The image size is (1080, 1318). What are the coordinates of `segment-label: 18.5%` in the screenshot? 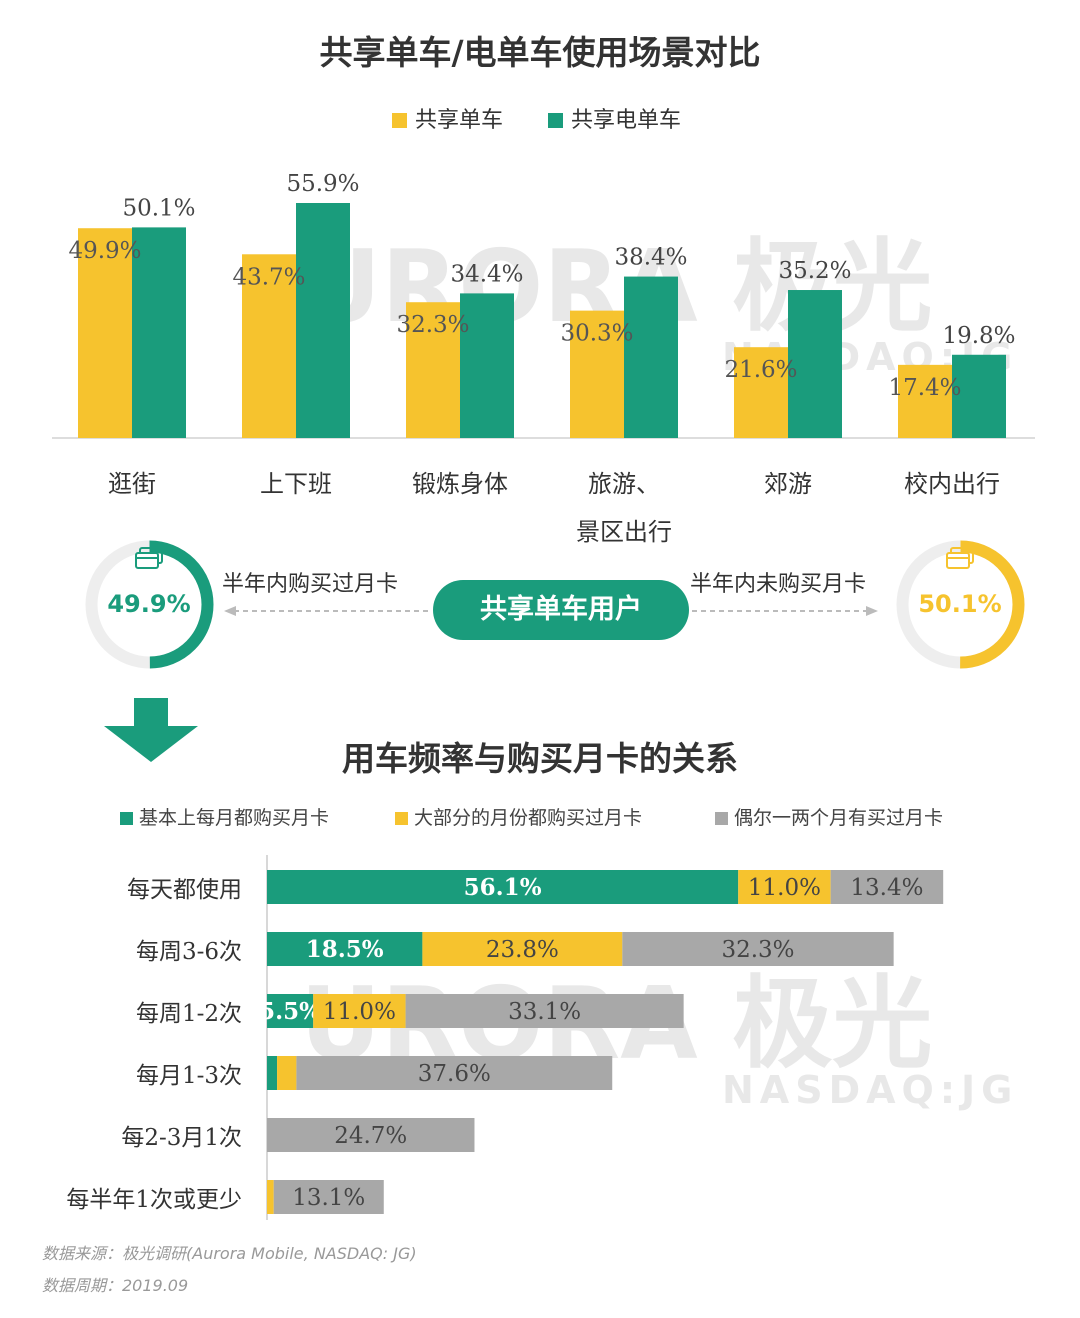 It's located at (345, 949).